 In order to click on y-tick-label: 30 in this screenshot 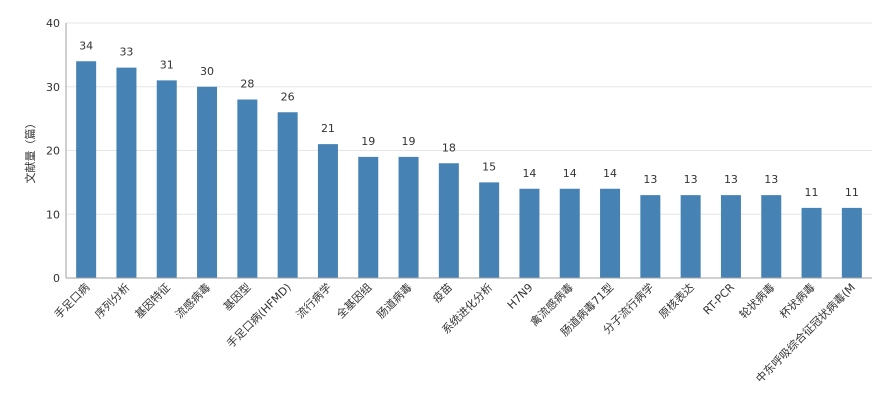, I will do `click(53, 87)`.